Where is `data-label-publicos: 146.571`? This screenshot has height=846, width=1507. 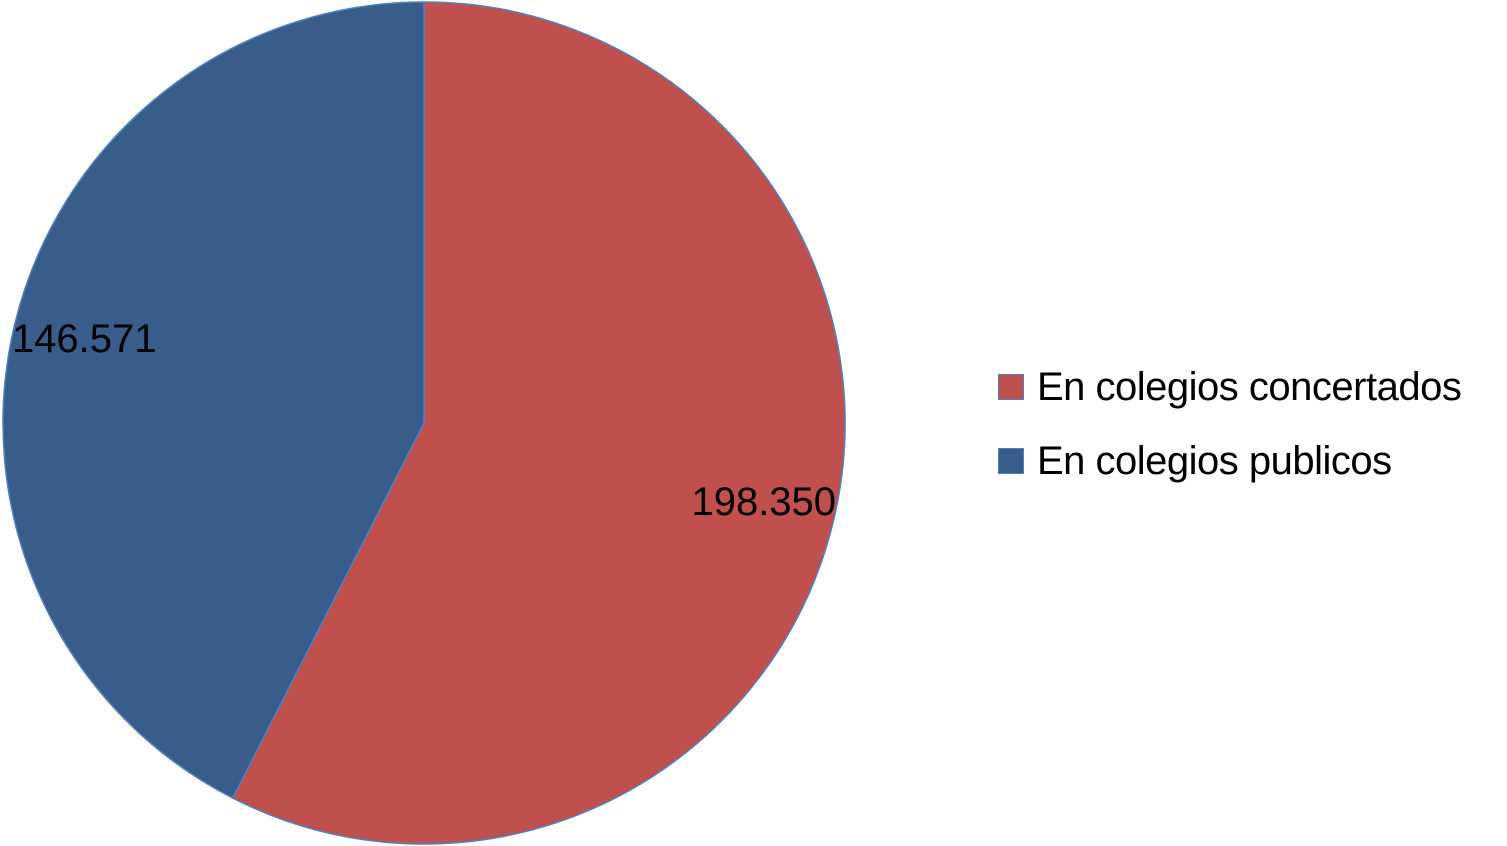 data-label-publicos: 146.571 is located at coordinates (84, 339).